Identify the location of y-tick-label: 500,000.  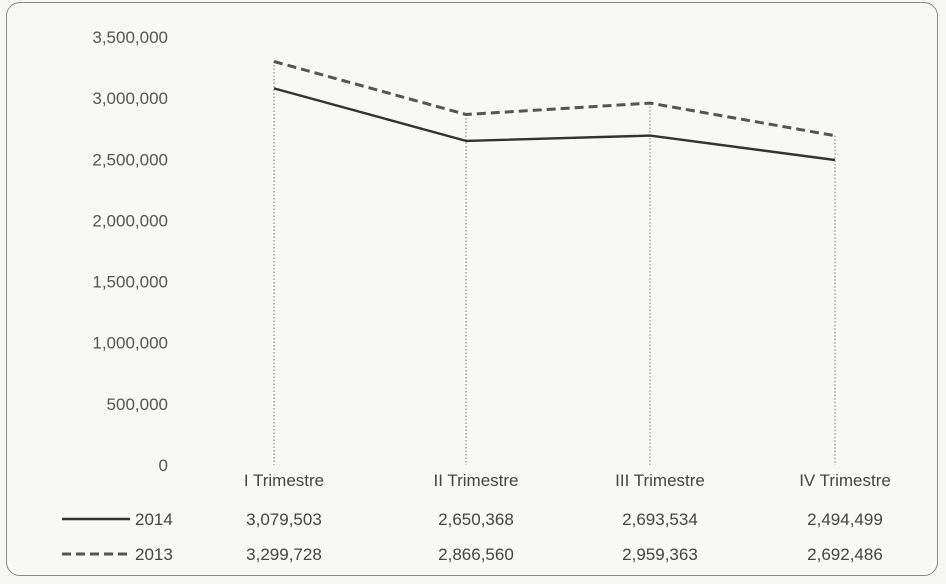
(137, 404).